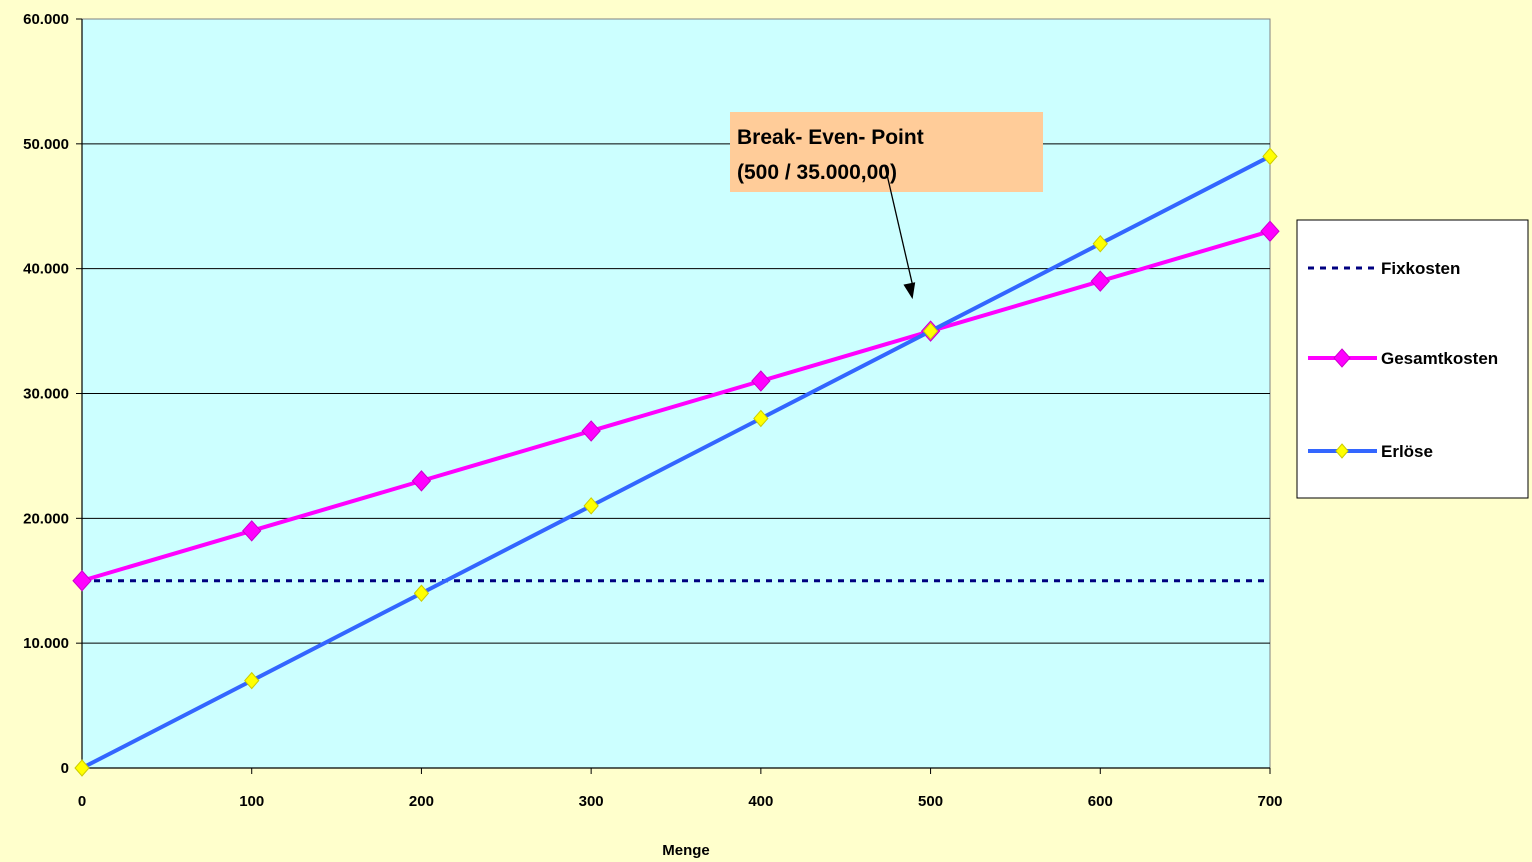 This screenshot has height=862, width=1532. Describe the element at coordinates (46, 394) in the screenshot. I see `y-tick-label: 30.000` at that location.